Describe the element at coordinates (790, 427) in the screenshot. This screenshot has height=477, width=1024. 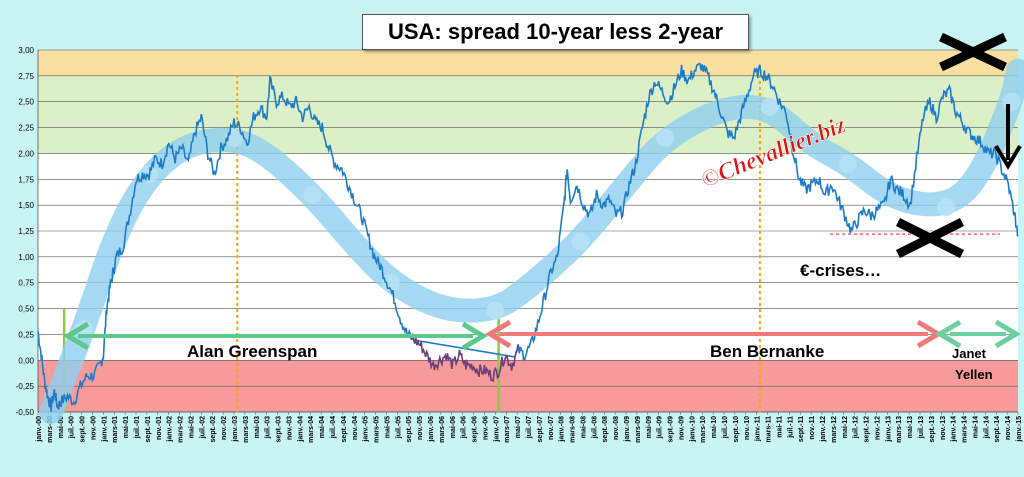
I see `x-tick-label: juil.-11` at that location.